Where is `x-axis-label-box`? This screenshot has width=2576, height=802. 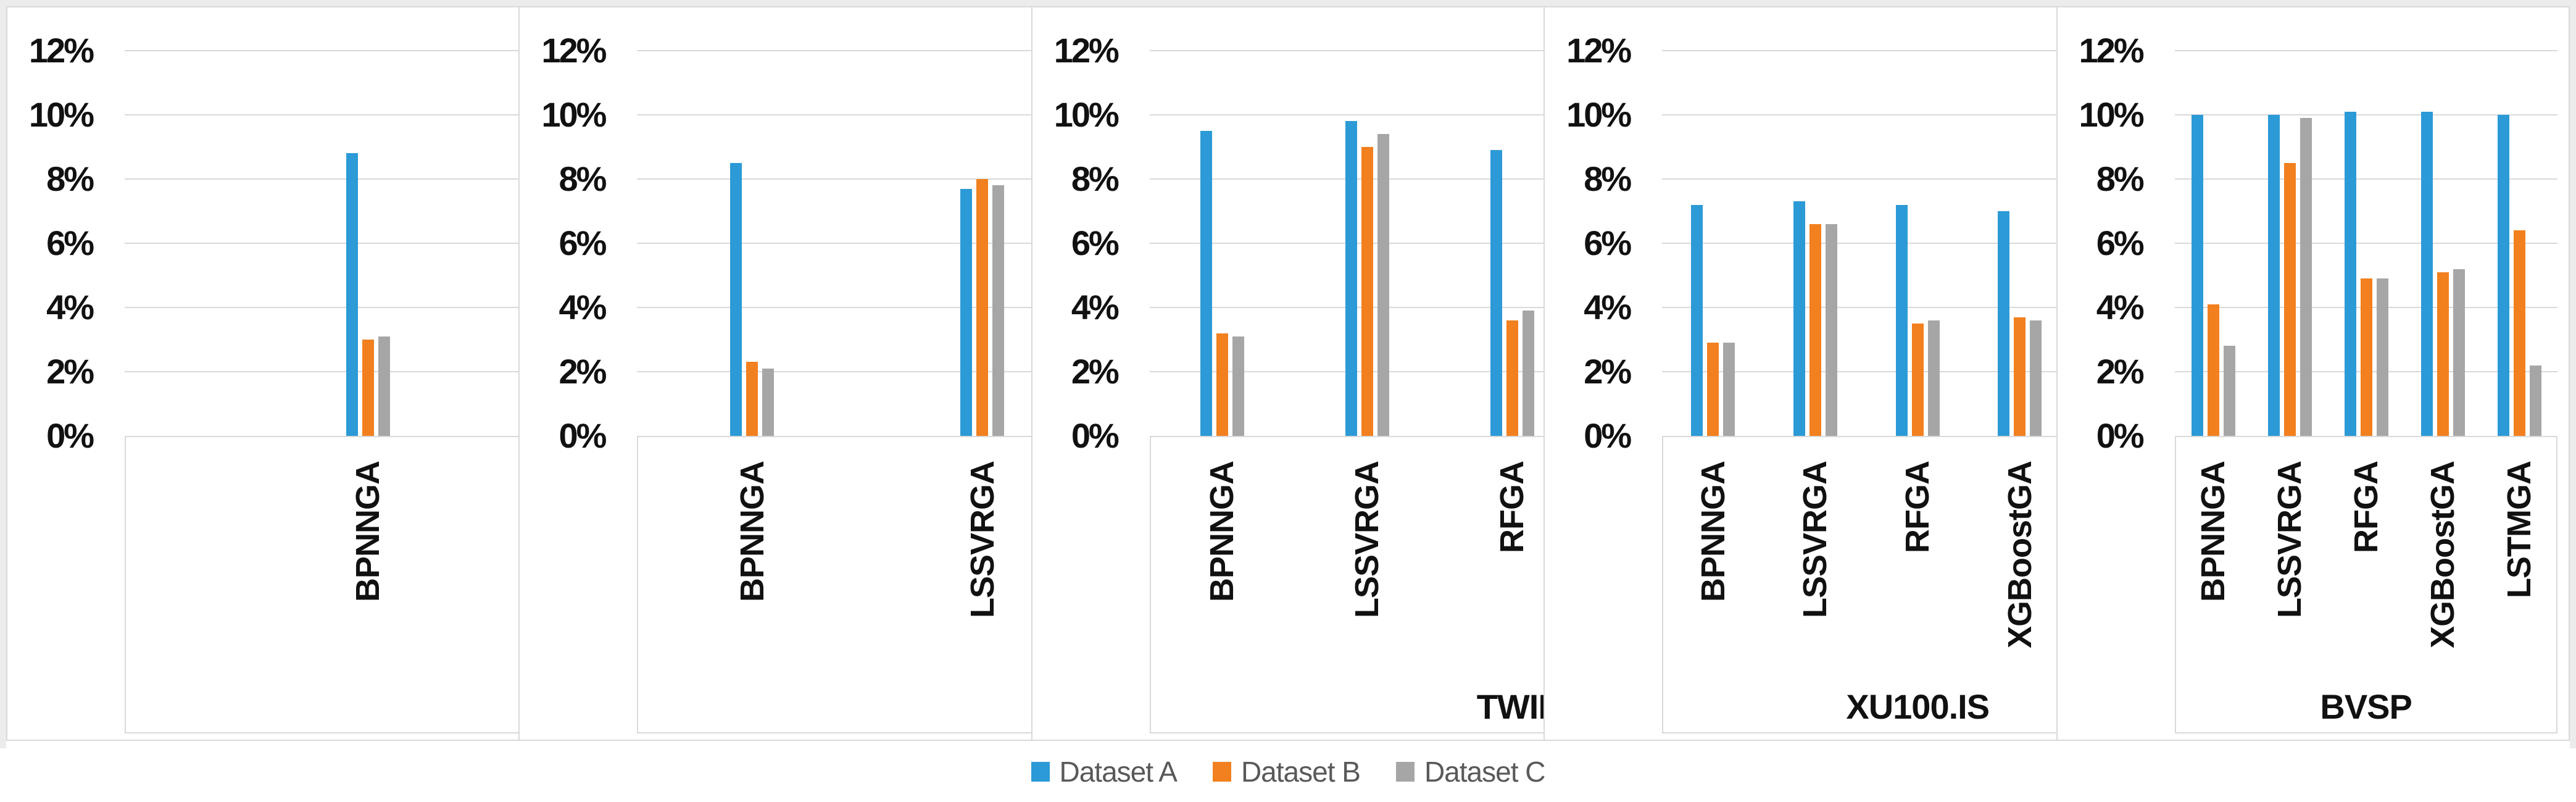 x-axis-label-box is located at coordinates (2365, 585).